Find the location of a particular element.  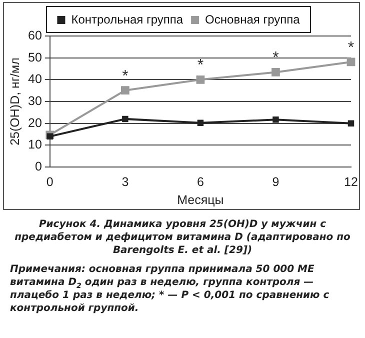

y-tick-label: 40 is located at coordinates (35, 79).